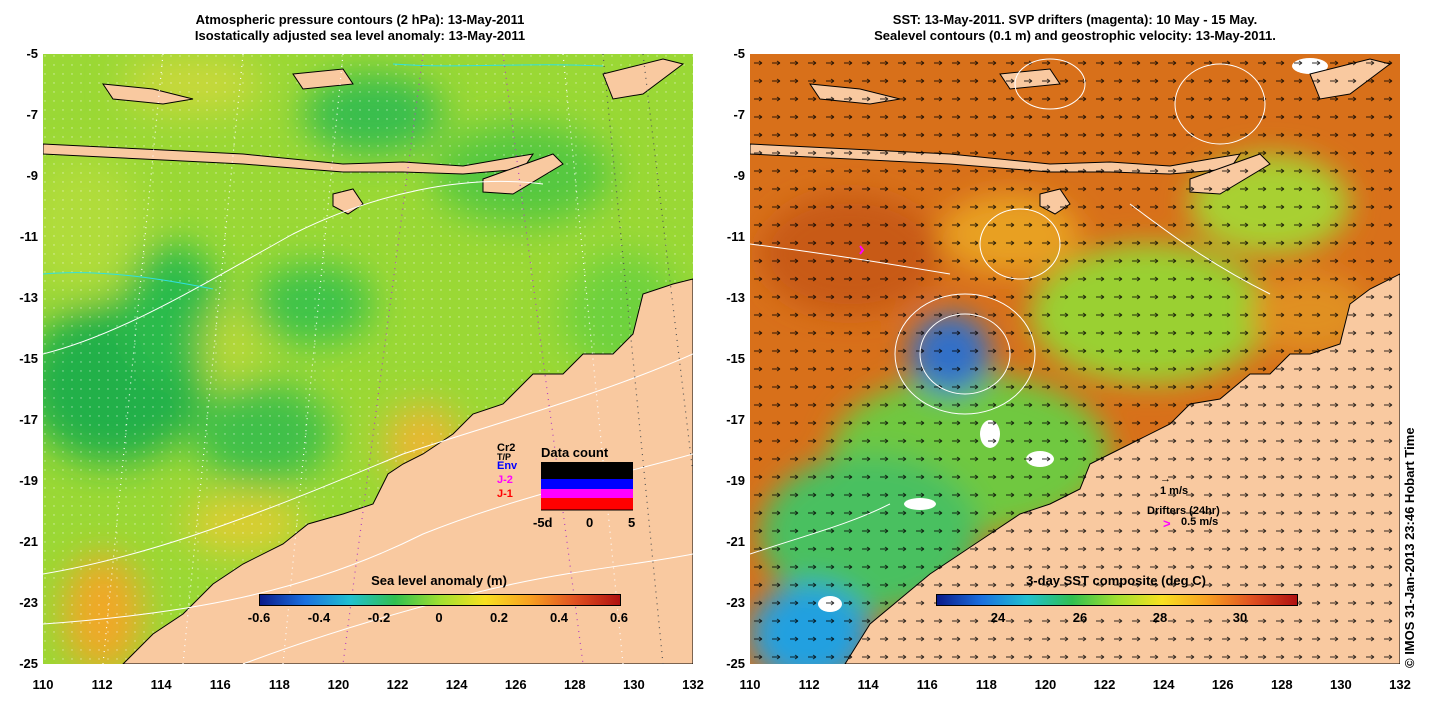  Describe the element at coordinates (499, 617) in the screenshot. I see `sla-colorbar-tick: 0.2` at that location.